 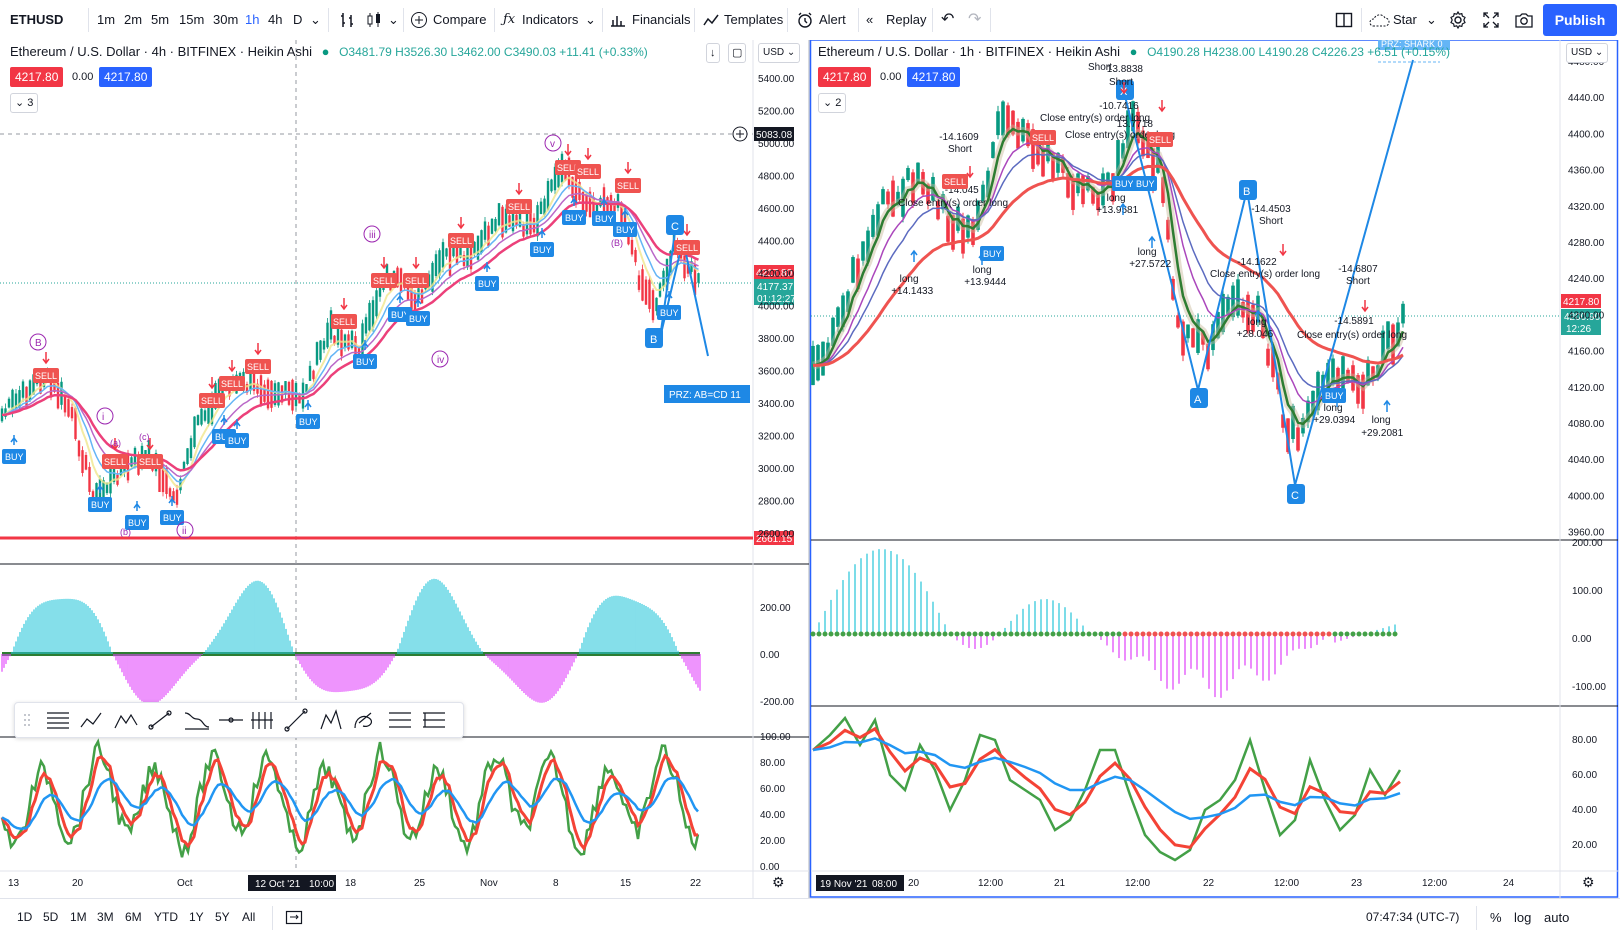 I want to click on regression-trend-icon, so click(x=434, y=720).